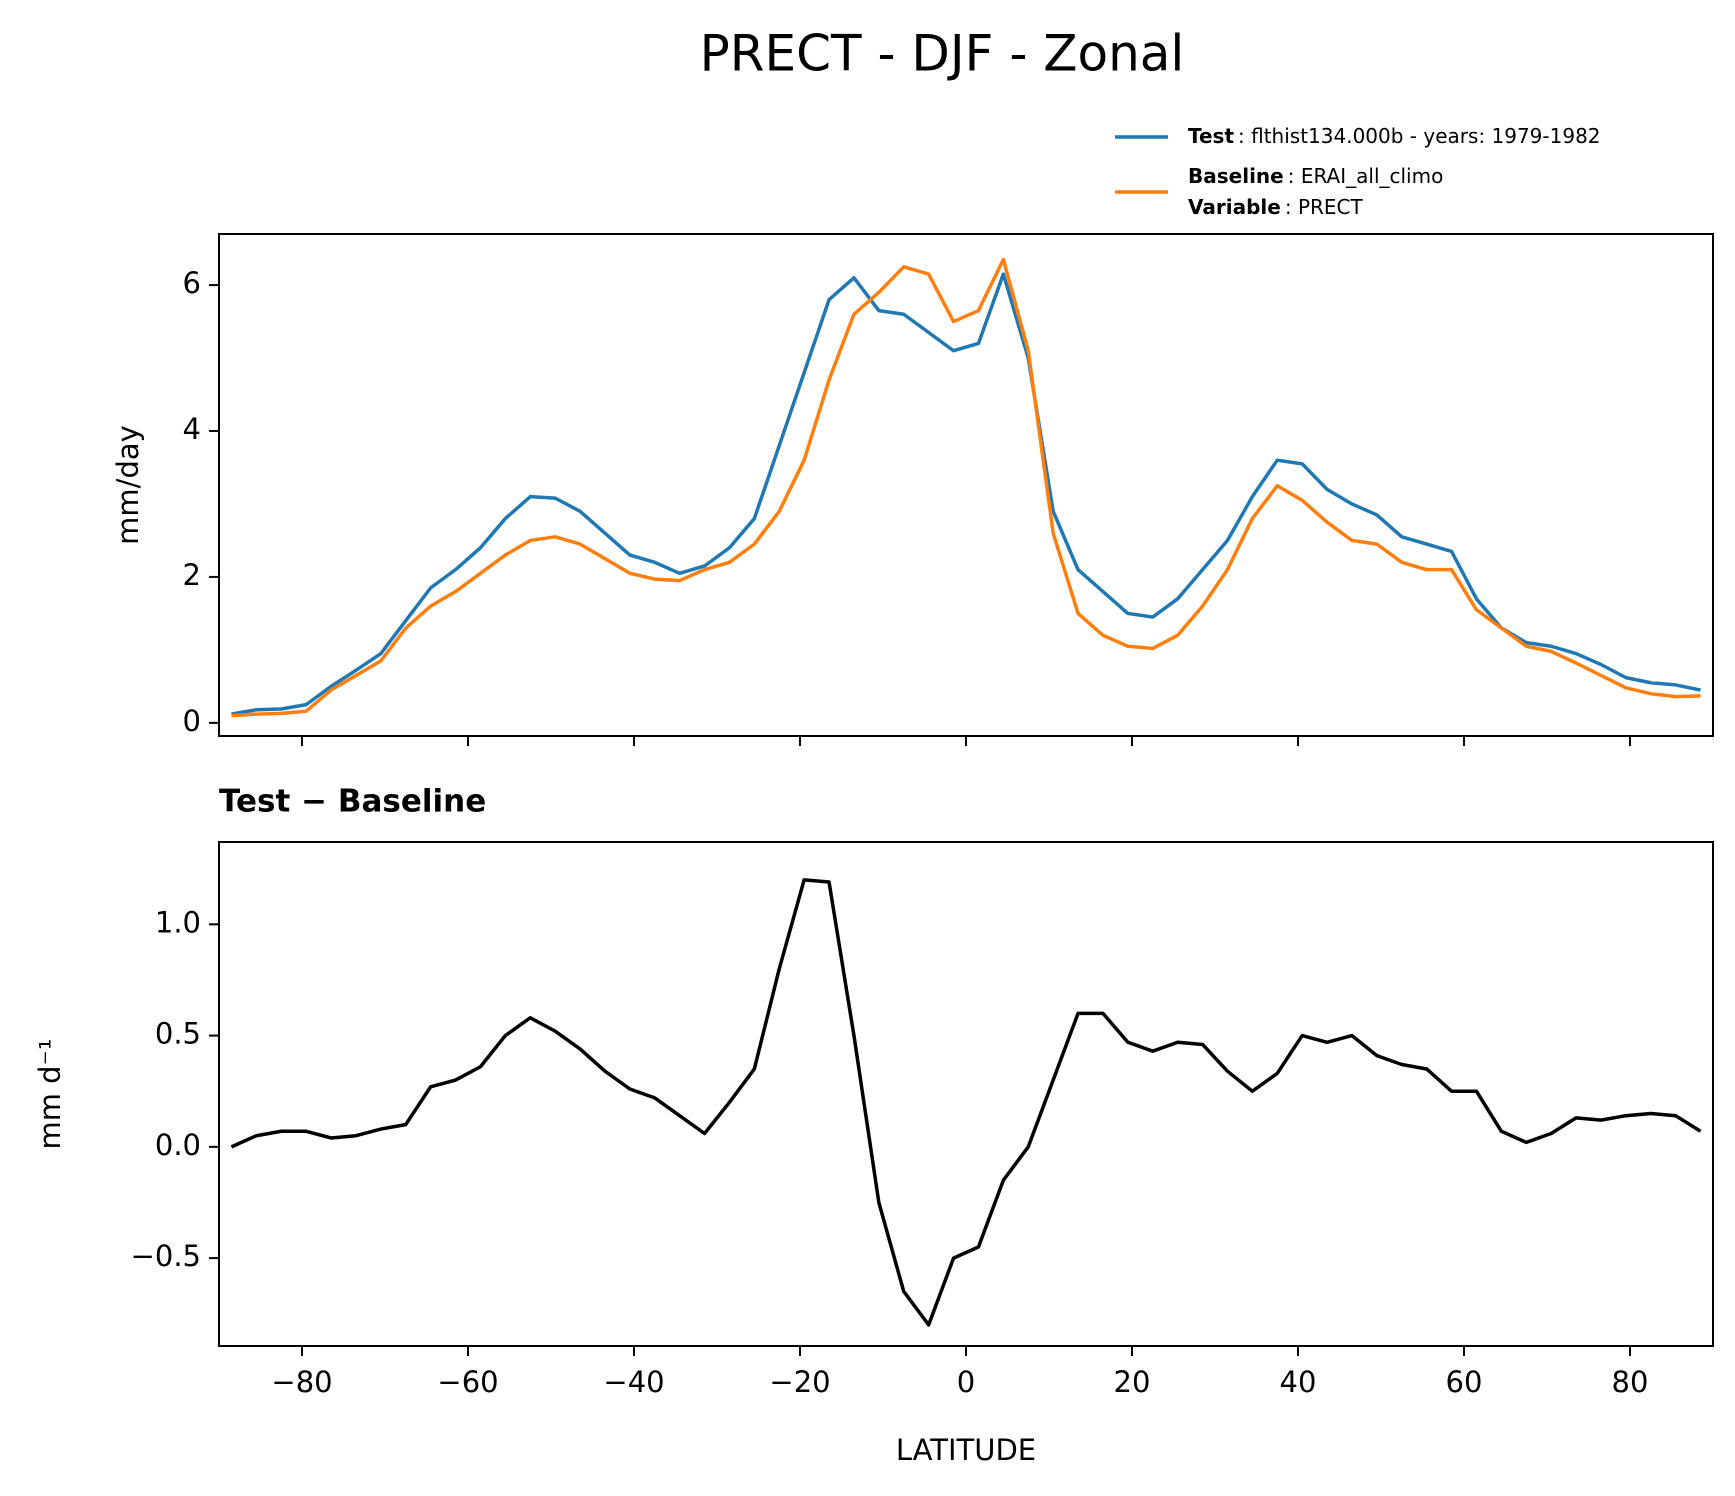  What do you see at coordinates (178, 922) in the screenshot?
I see `y-tick-label: 1.0` at bounding box center [178, 922].